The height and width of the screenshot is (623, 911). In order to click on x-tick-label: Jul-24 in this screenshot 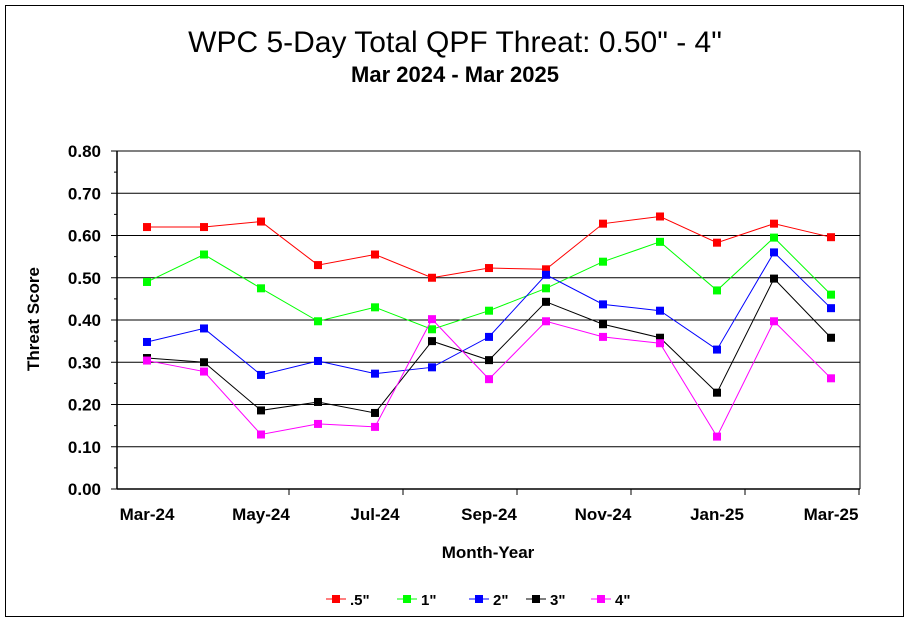, I will do `click(375, 514)`.